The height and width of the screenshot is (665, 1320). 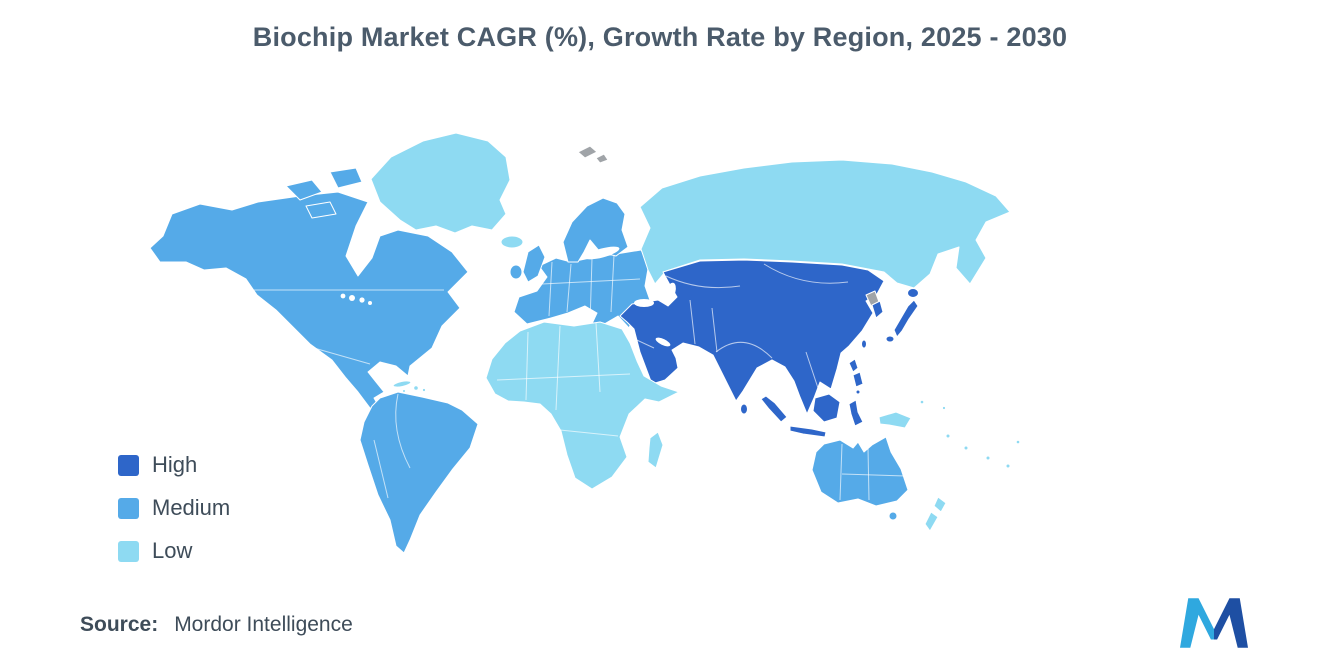 I want to click on legend-item-medium: Medium, so click(x=174, y=508).